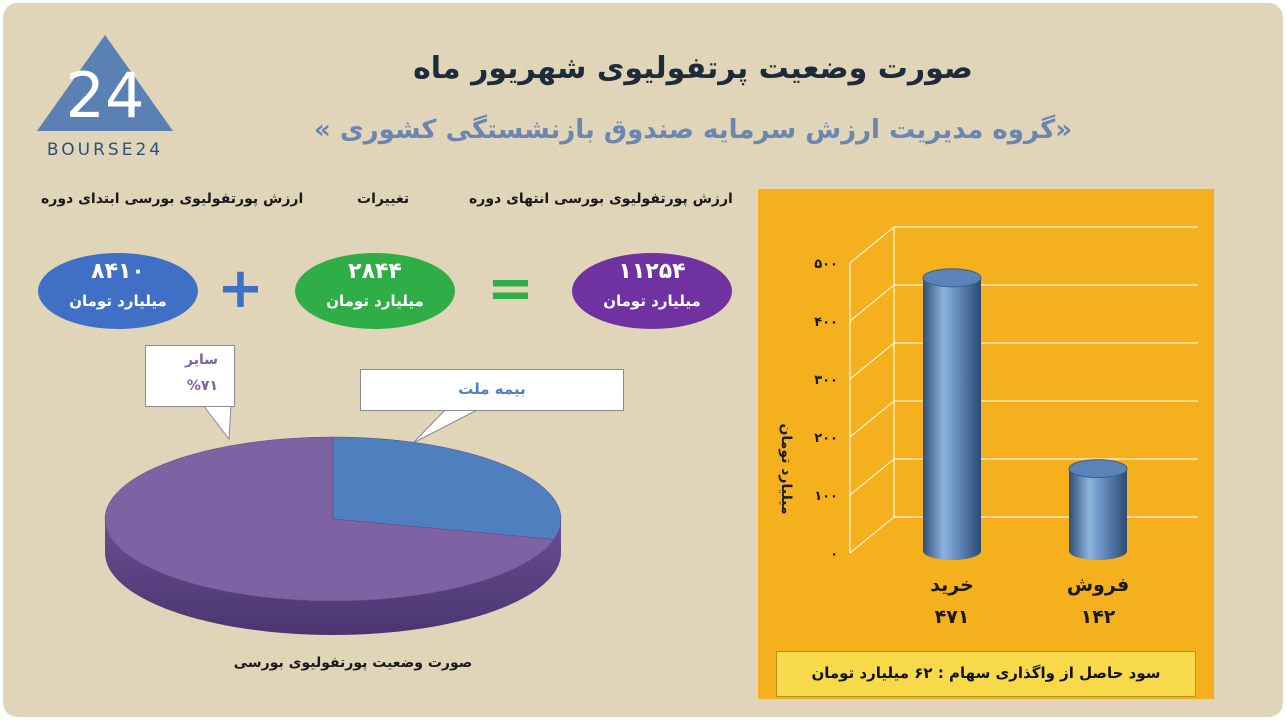  I want to click on callout-other-value: %۷۱, so click(202, 386).